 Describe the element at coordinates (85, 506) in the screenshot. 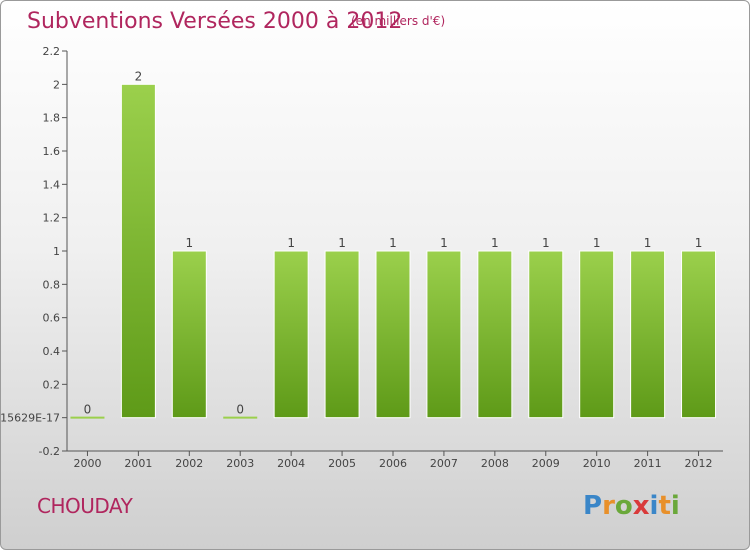

I see `commune-name: CHOUDAY` at that location.